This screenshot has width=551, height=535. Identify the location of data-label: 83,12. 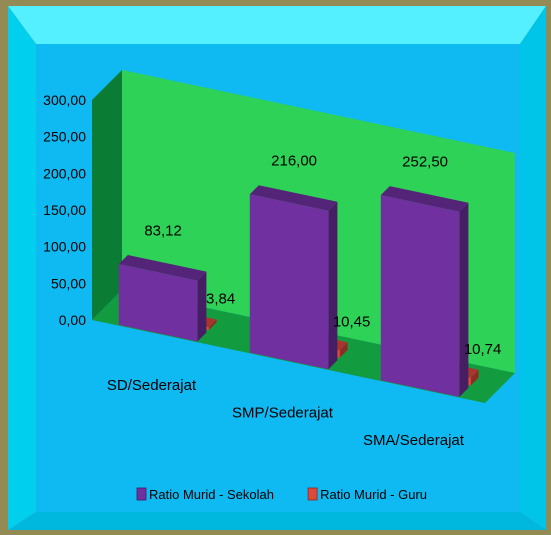
(163, 230).